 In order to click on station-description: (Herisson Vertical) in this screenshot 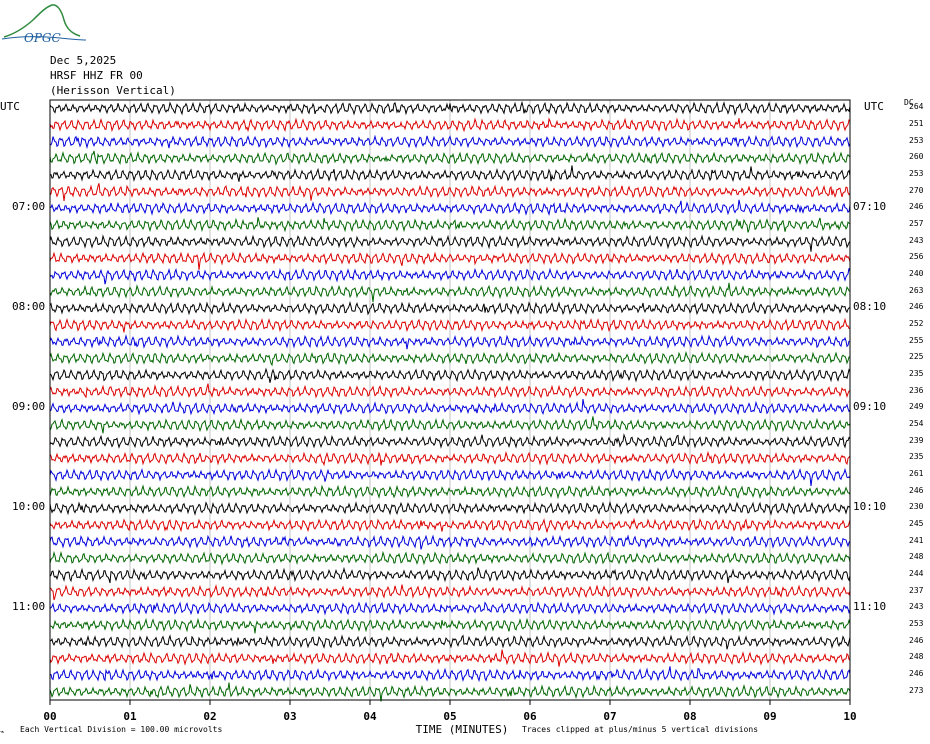, I will do `click(113, 90)`.